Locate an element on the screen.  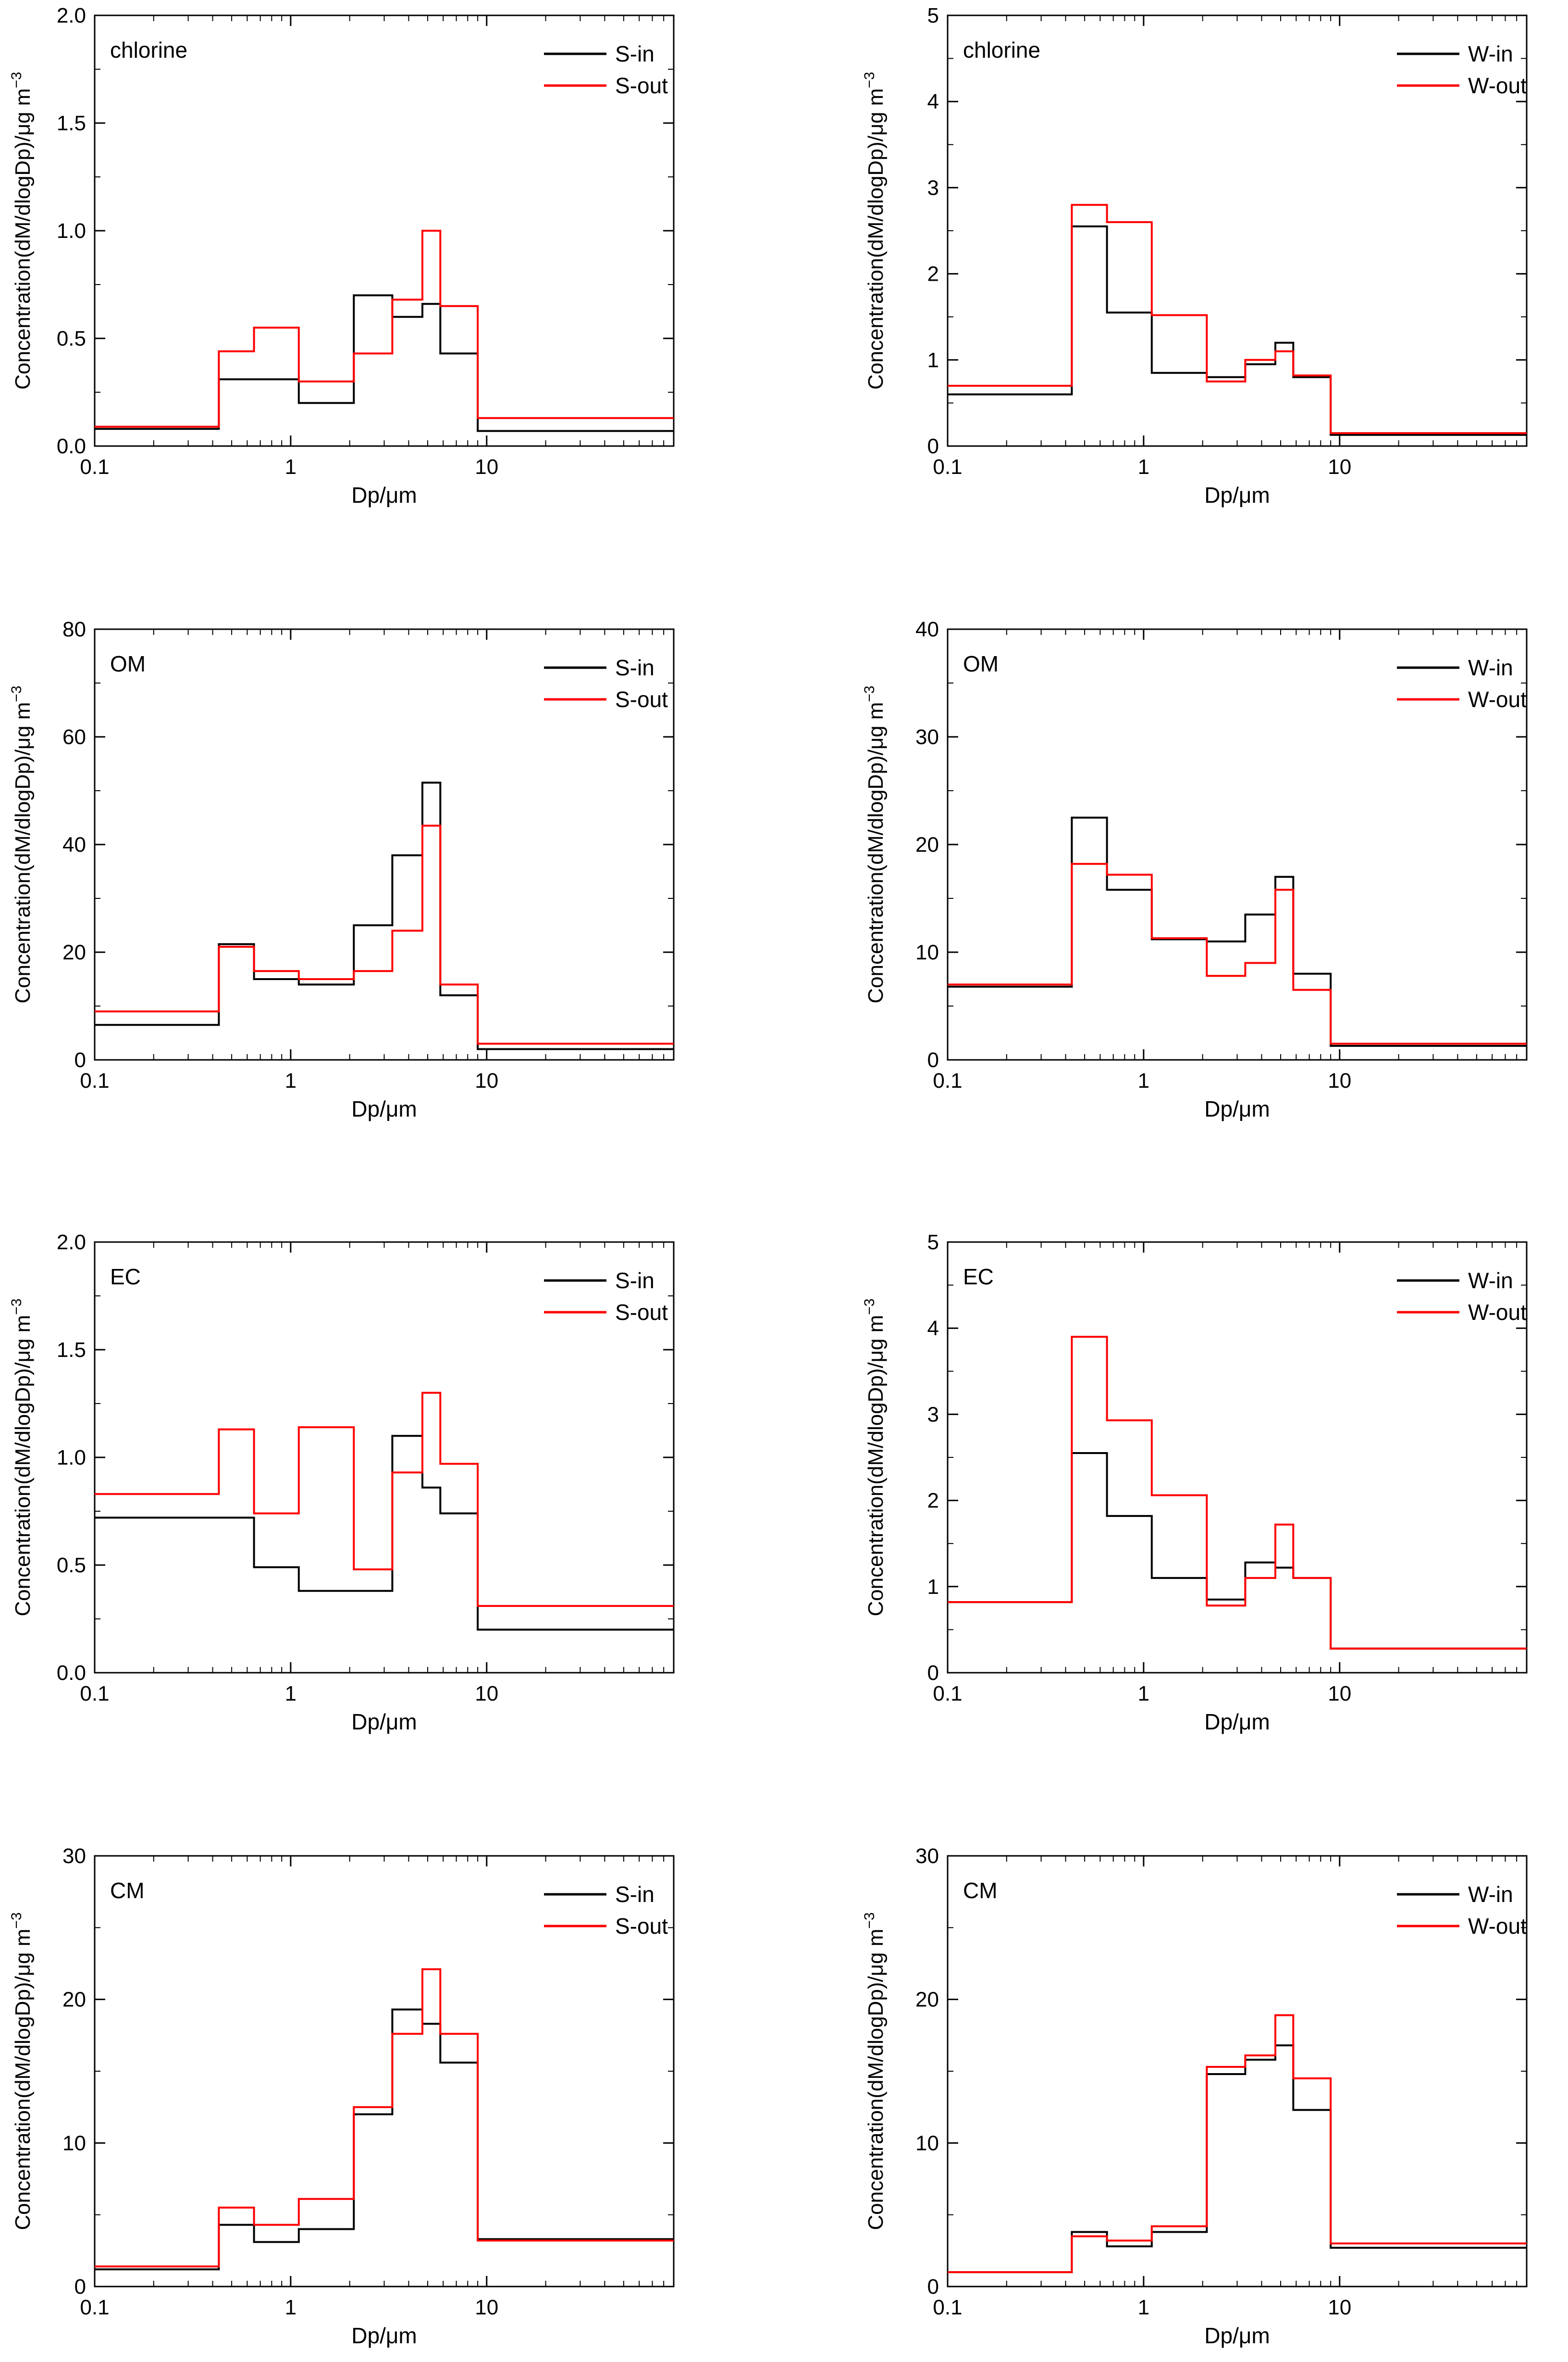
y-tick-label: 3 is located at coordinates (933, 1414).